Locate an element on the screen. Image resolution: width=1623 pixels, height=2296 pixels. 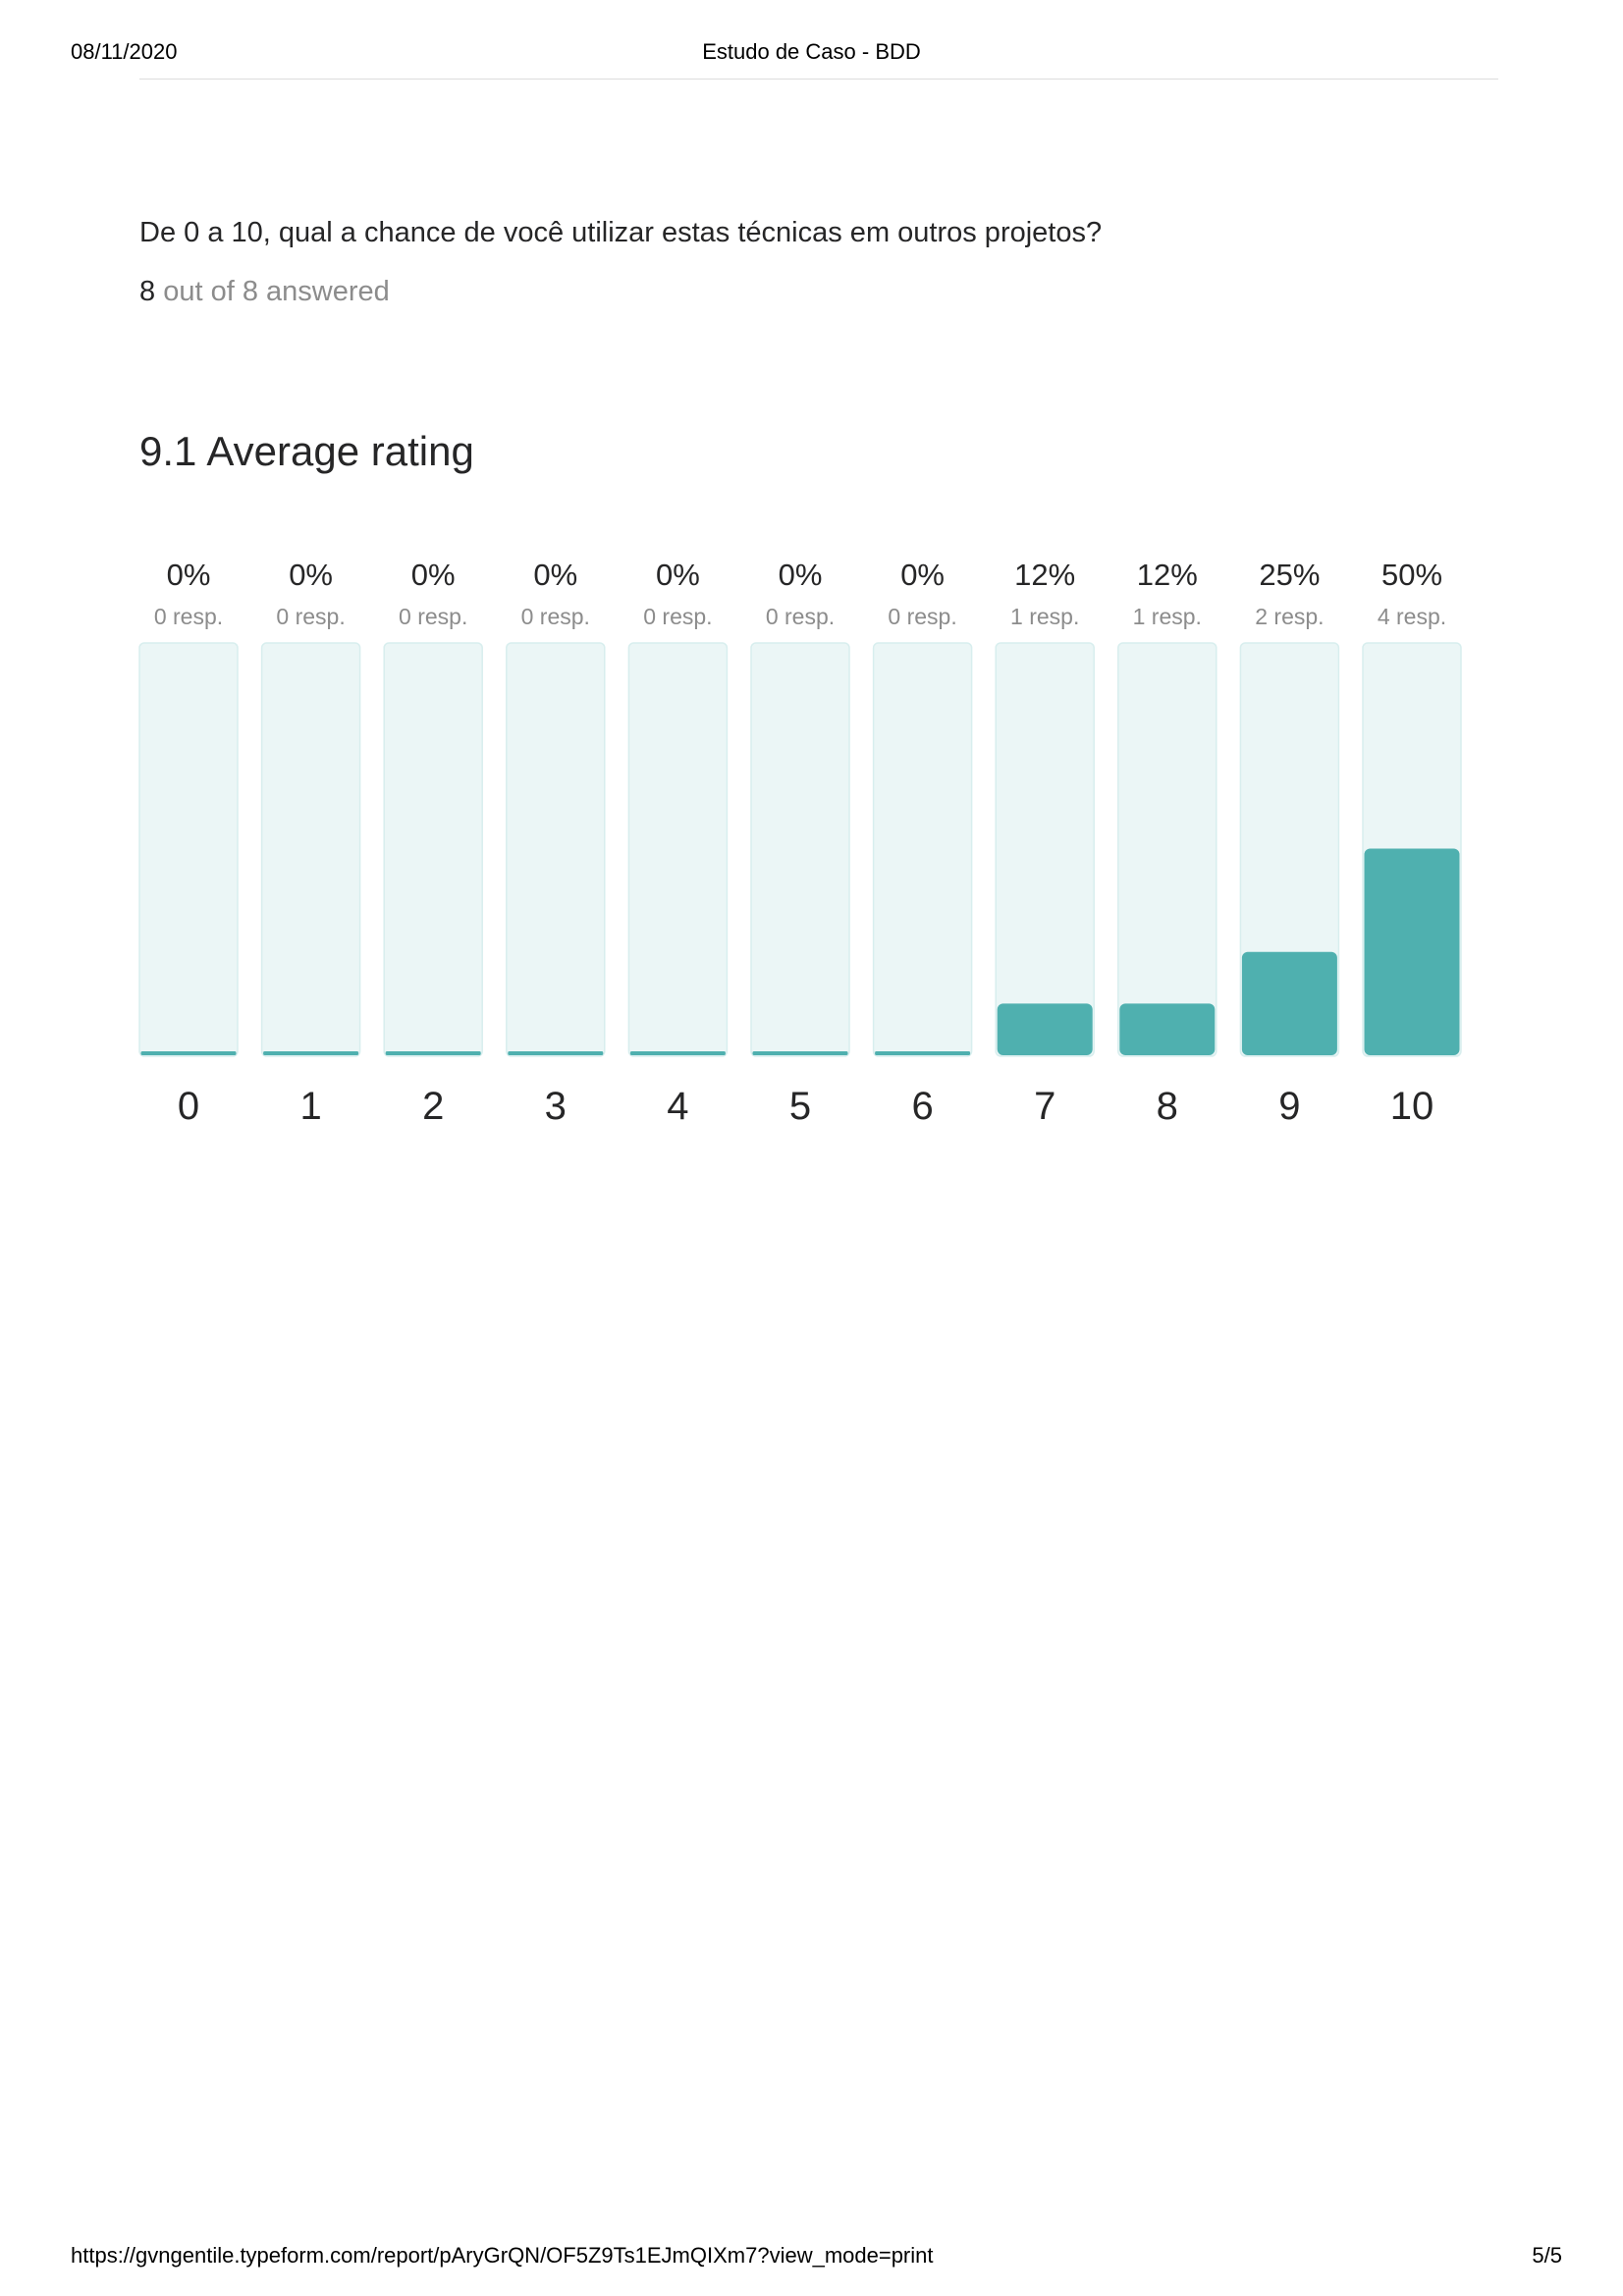
category-label-8: 8 is located at coordinates (1167, 1106).